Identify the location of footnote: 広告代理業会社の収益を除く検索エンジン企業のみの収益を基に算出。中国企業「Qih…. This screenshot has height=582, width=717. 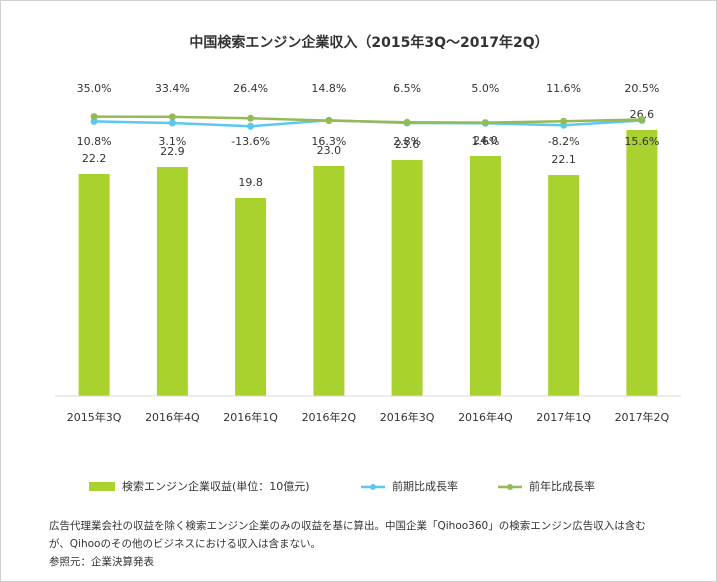
(369, 544).